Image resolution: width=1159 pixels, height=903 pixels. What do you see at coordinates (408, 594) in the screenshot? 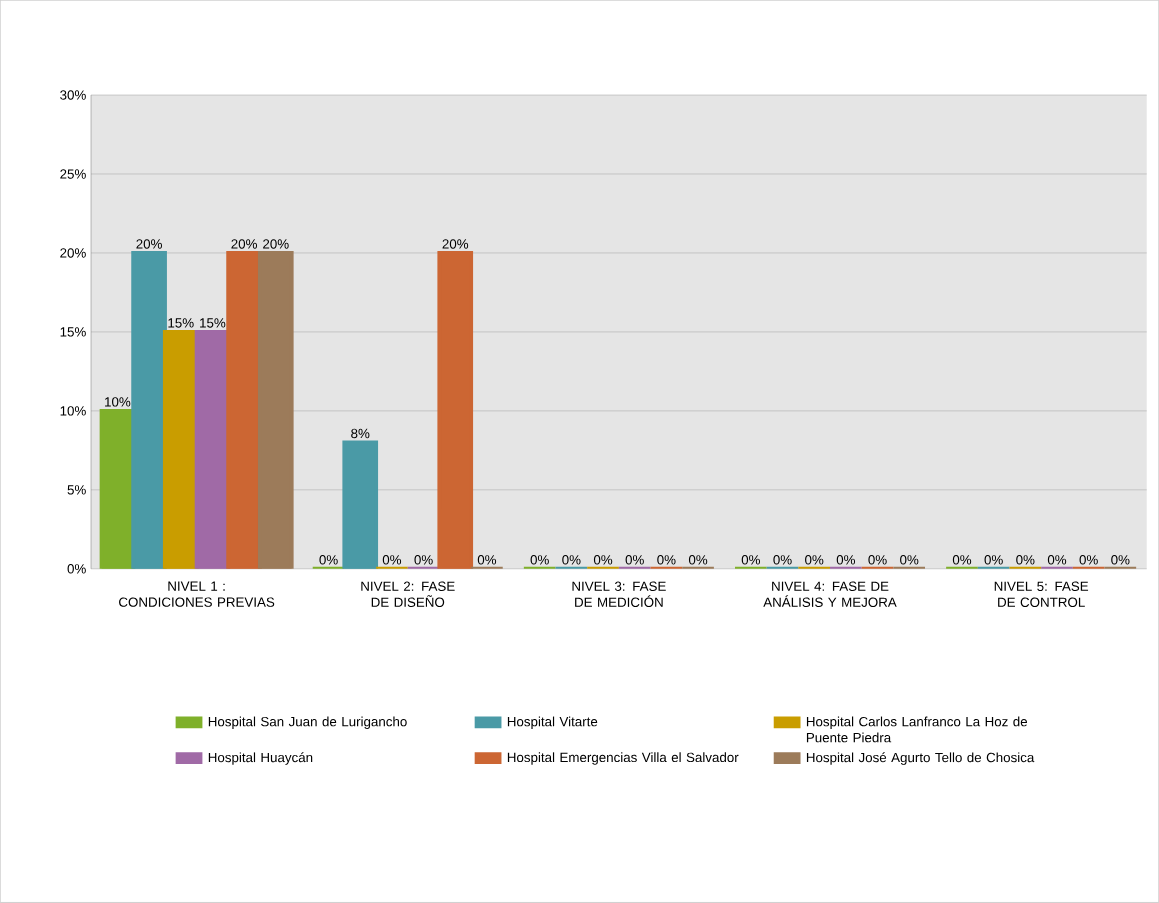
I see `x-tick-label: NIVEL 2: FASE DE DISEÑO` at bounding box center [408, 594].